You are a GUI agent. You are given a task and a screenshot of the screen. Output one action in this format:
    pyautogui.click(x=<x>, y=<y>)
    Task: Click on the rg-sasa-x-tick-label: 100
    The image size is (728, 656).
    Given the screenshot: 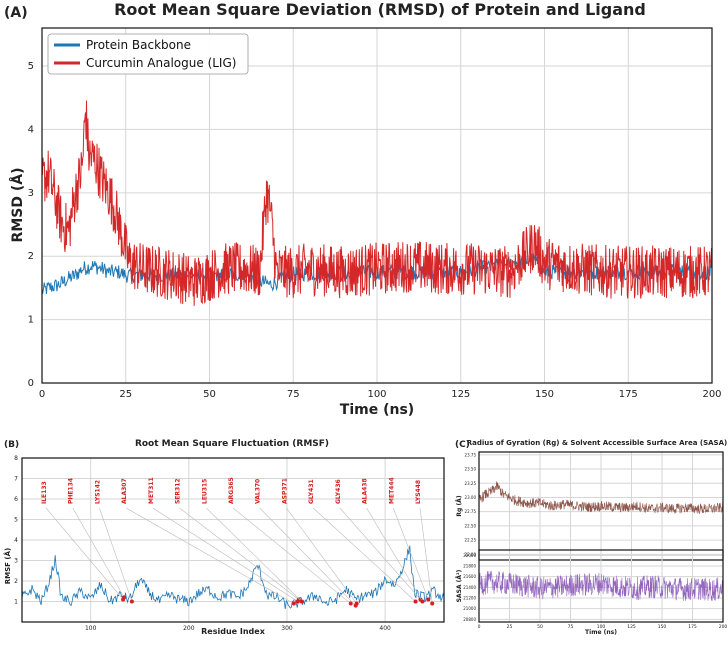 What is the action you would take?
    pyautogui.click(x=601, y=627)
    